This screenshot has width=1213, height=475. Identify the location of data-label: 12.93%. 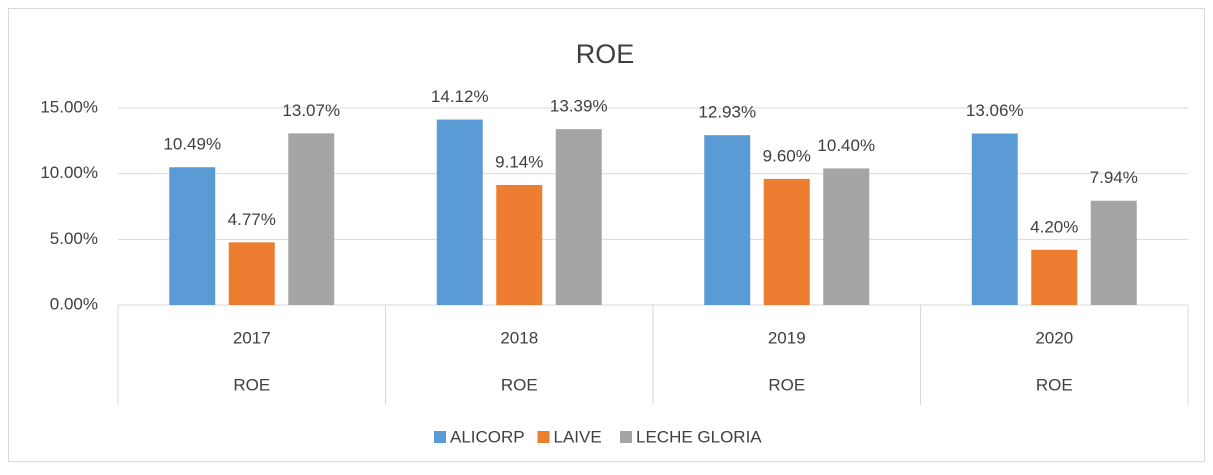
(727, 112).